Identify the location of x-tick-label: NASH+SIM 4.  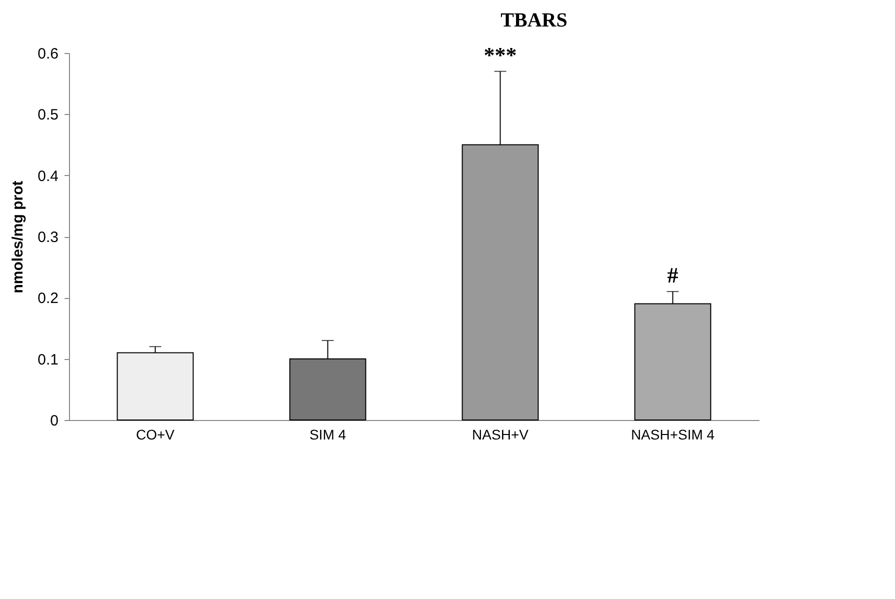
(672, 434).